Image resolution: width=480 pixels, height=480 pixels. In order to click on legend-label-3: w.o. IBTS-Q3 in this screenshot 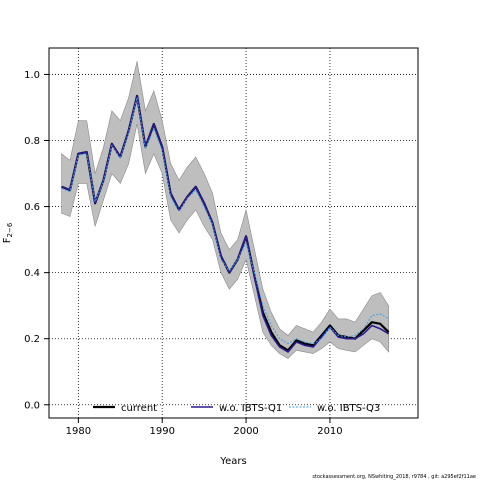, I will do `click(348, 408)`.